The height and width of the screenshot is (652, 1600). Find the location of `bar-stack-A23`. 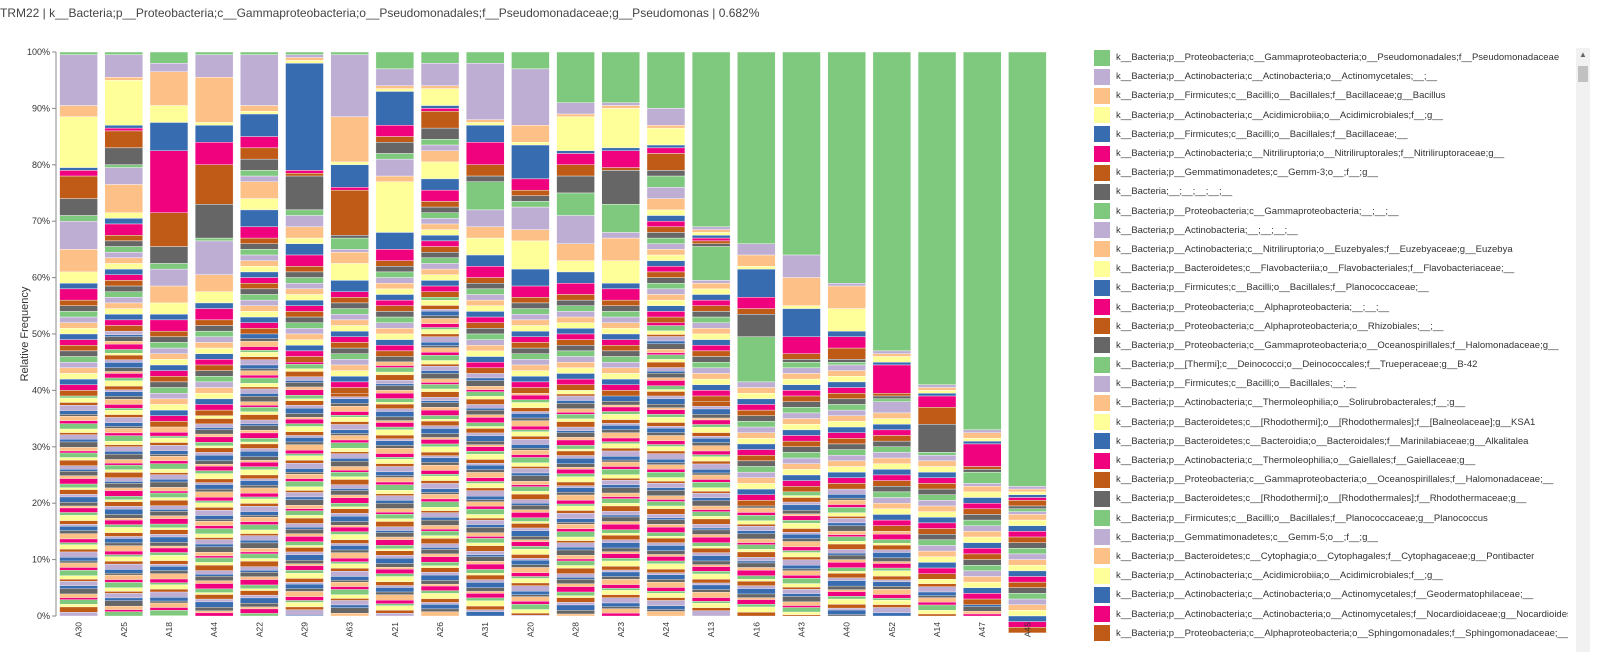

bar-stack-A23 is located at coordinates (620, 334).